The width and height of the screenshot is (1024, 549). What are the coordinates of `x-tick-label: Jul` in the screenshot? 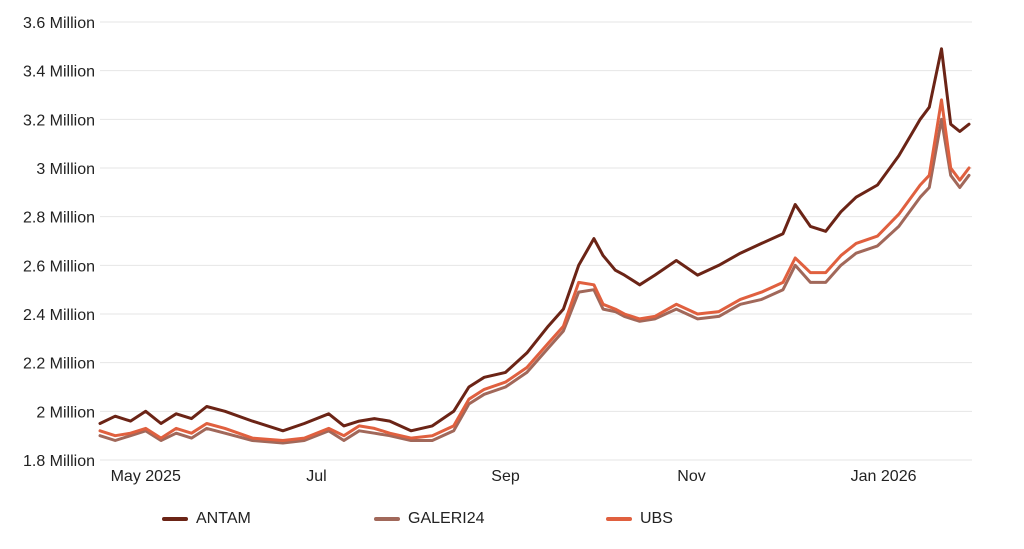 It's located at (316, 476).